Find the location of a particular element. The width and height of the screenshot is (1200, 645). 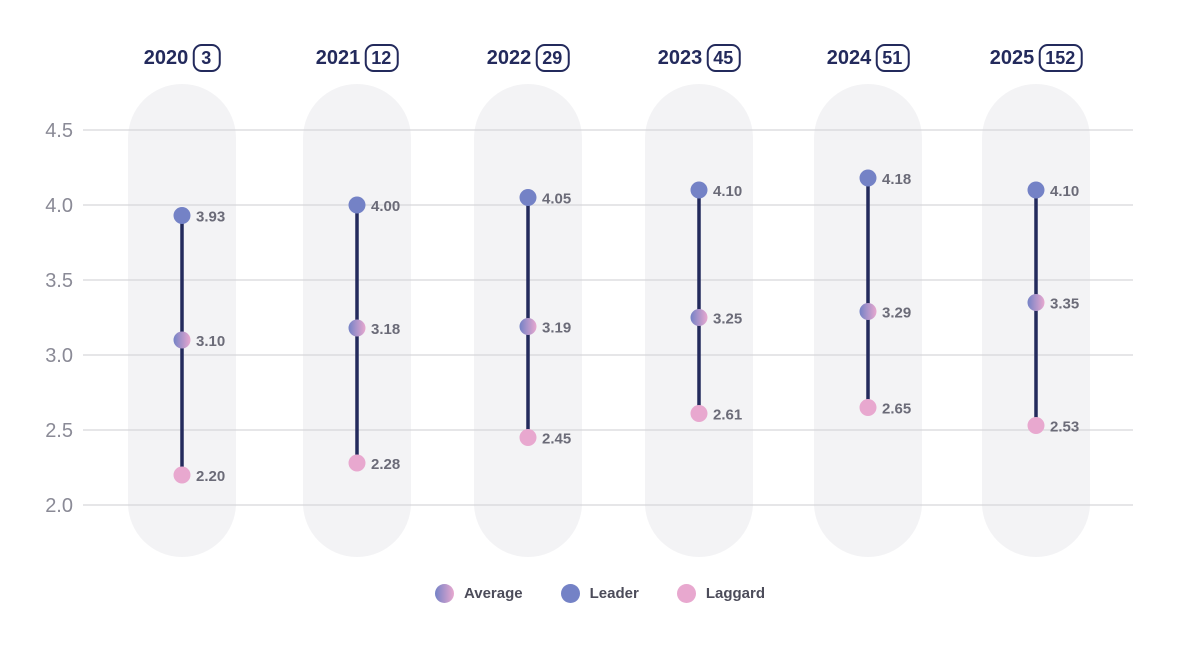

count-badge: 152 is located at coordinates (1060, 58).